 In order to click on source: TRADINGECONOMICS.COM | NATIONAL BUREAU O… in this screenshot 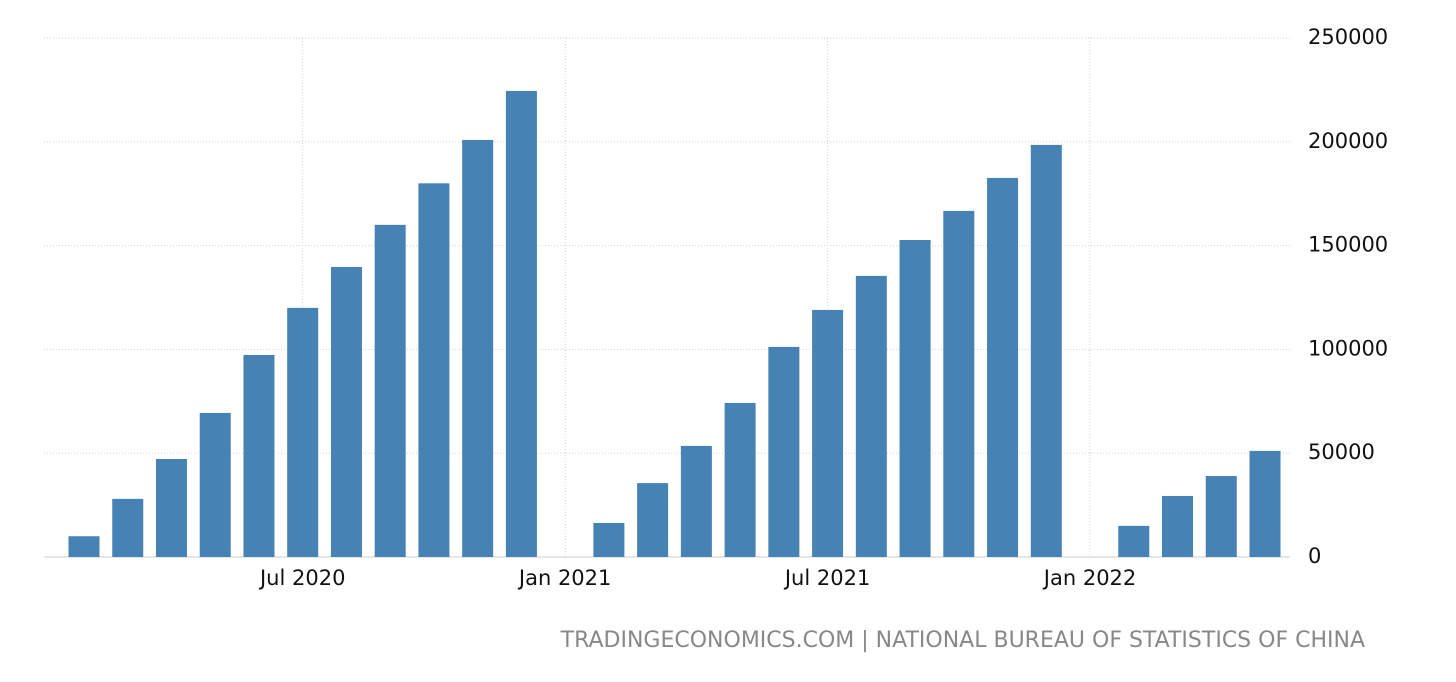, I will do `click(962, 640)`.